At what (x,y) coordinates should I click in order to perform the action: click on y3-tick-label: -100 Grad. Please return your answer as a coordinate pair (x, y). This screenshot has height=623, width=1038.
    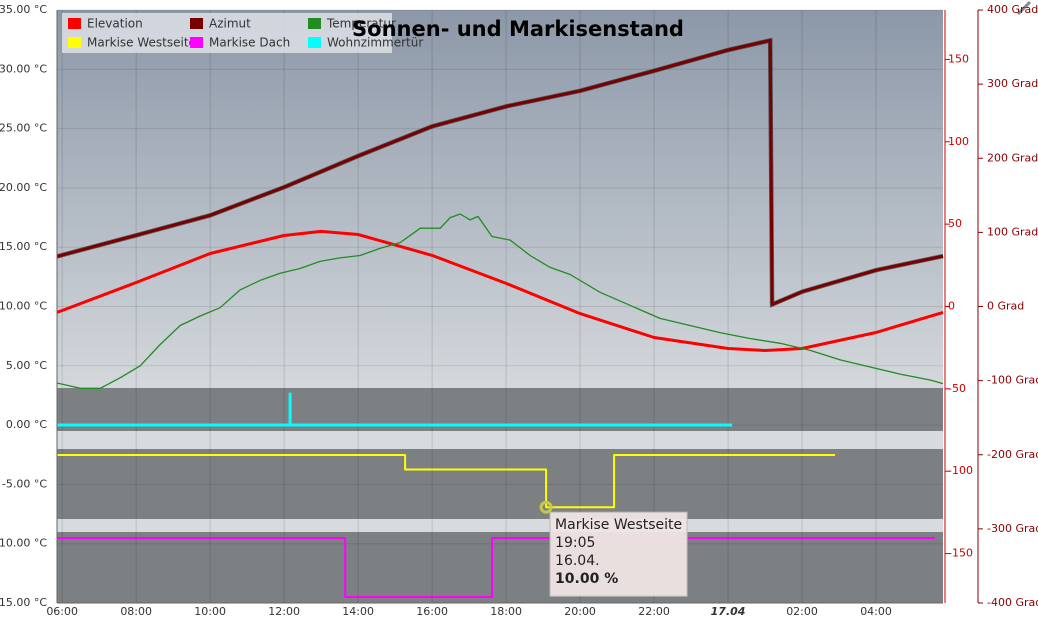
    Looking at the image, I should click on (1012, 380).